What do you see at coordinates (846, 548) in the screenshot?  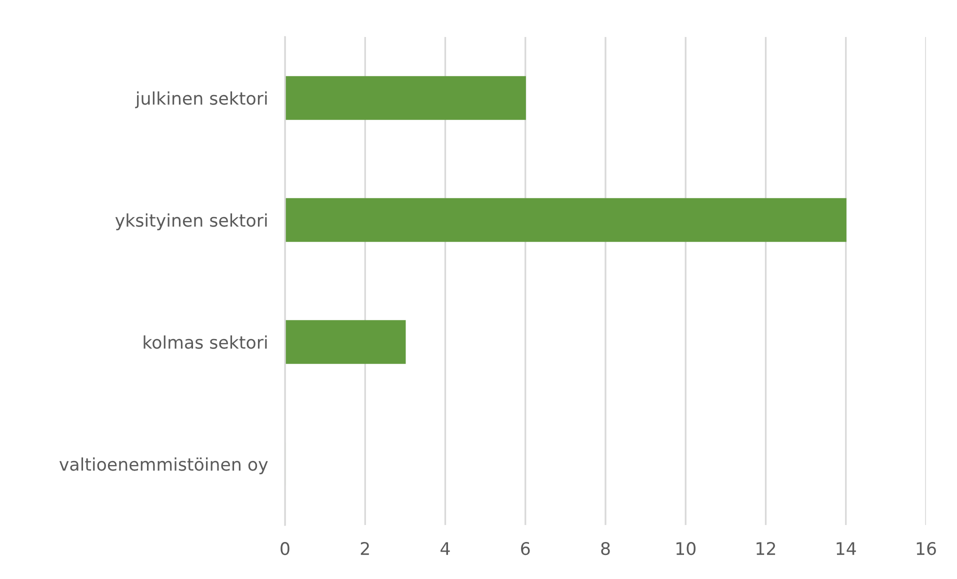 I see `x-tick-label: 14` at bounding box center [846, 548].